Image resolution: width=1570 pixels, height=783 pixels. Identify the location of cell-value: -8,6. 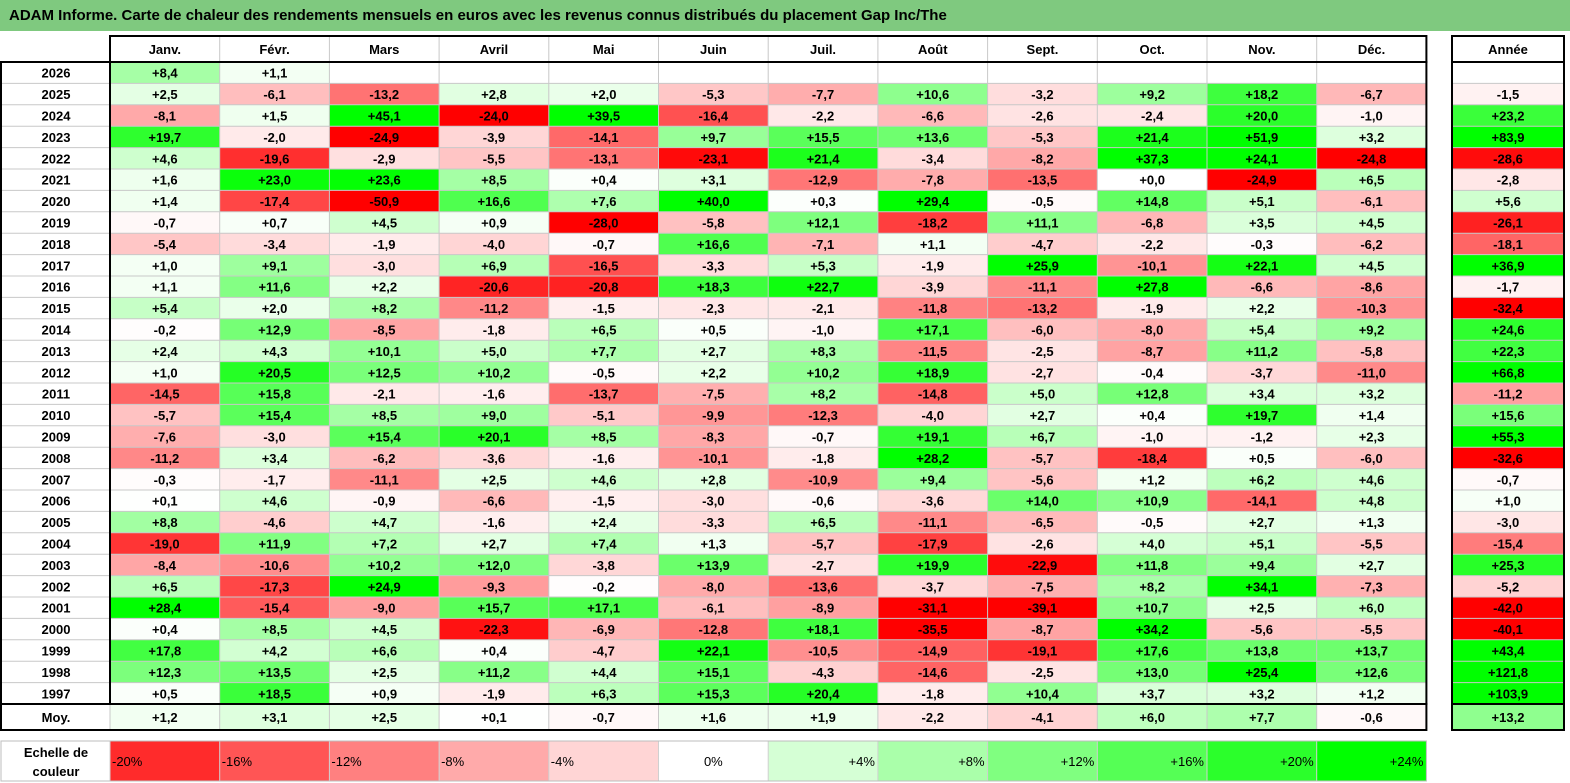
(1371, 287).